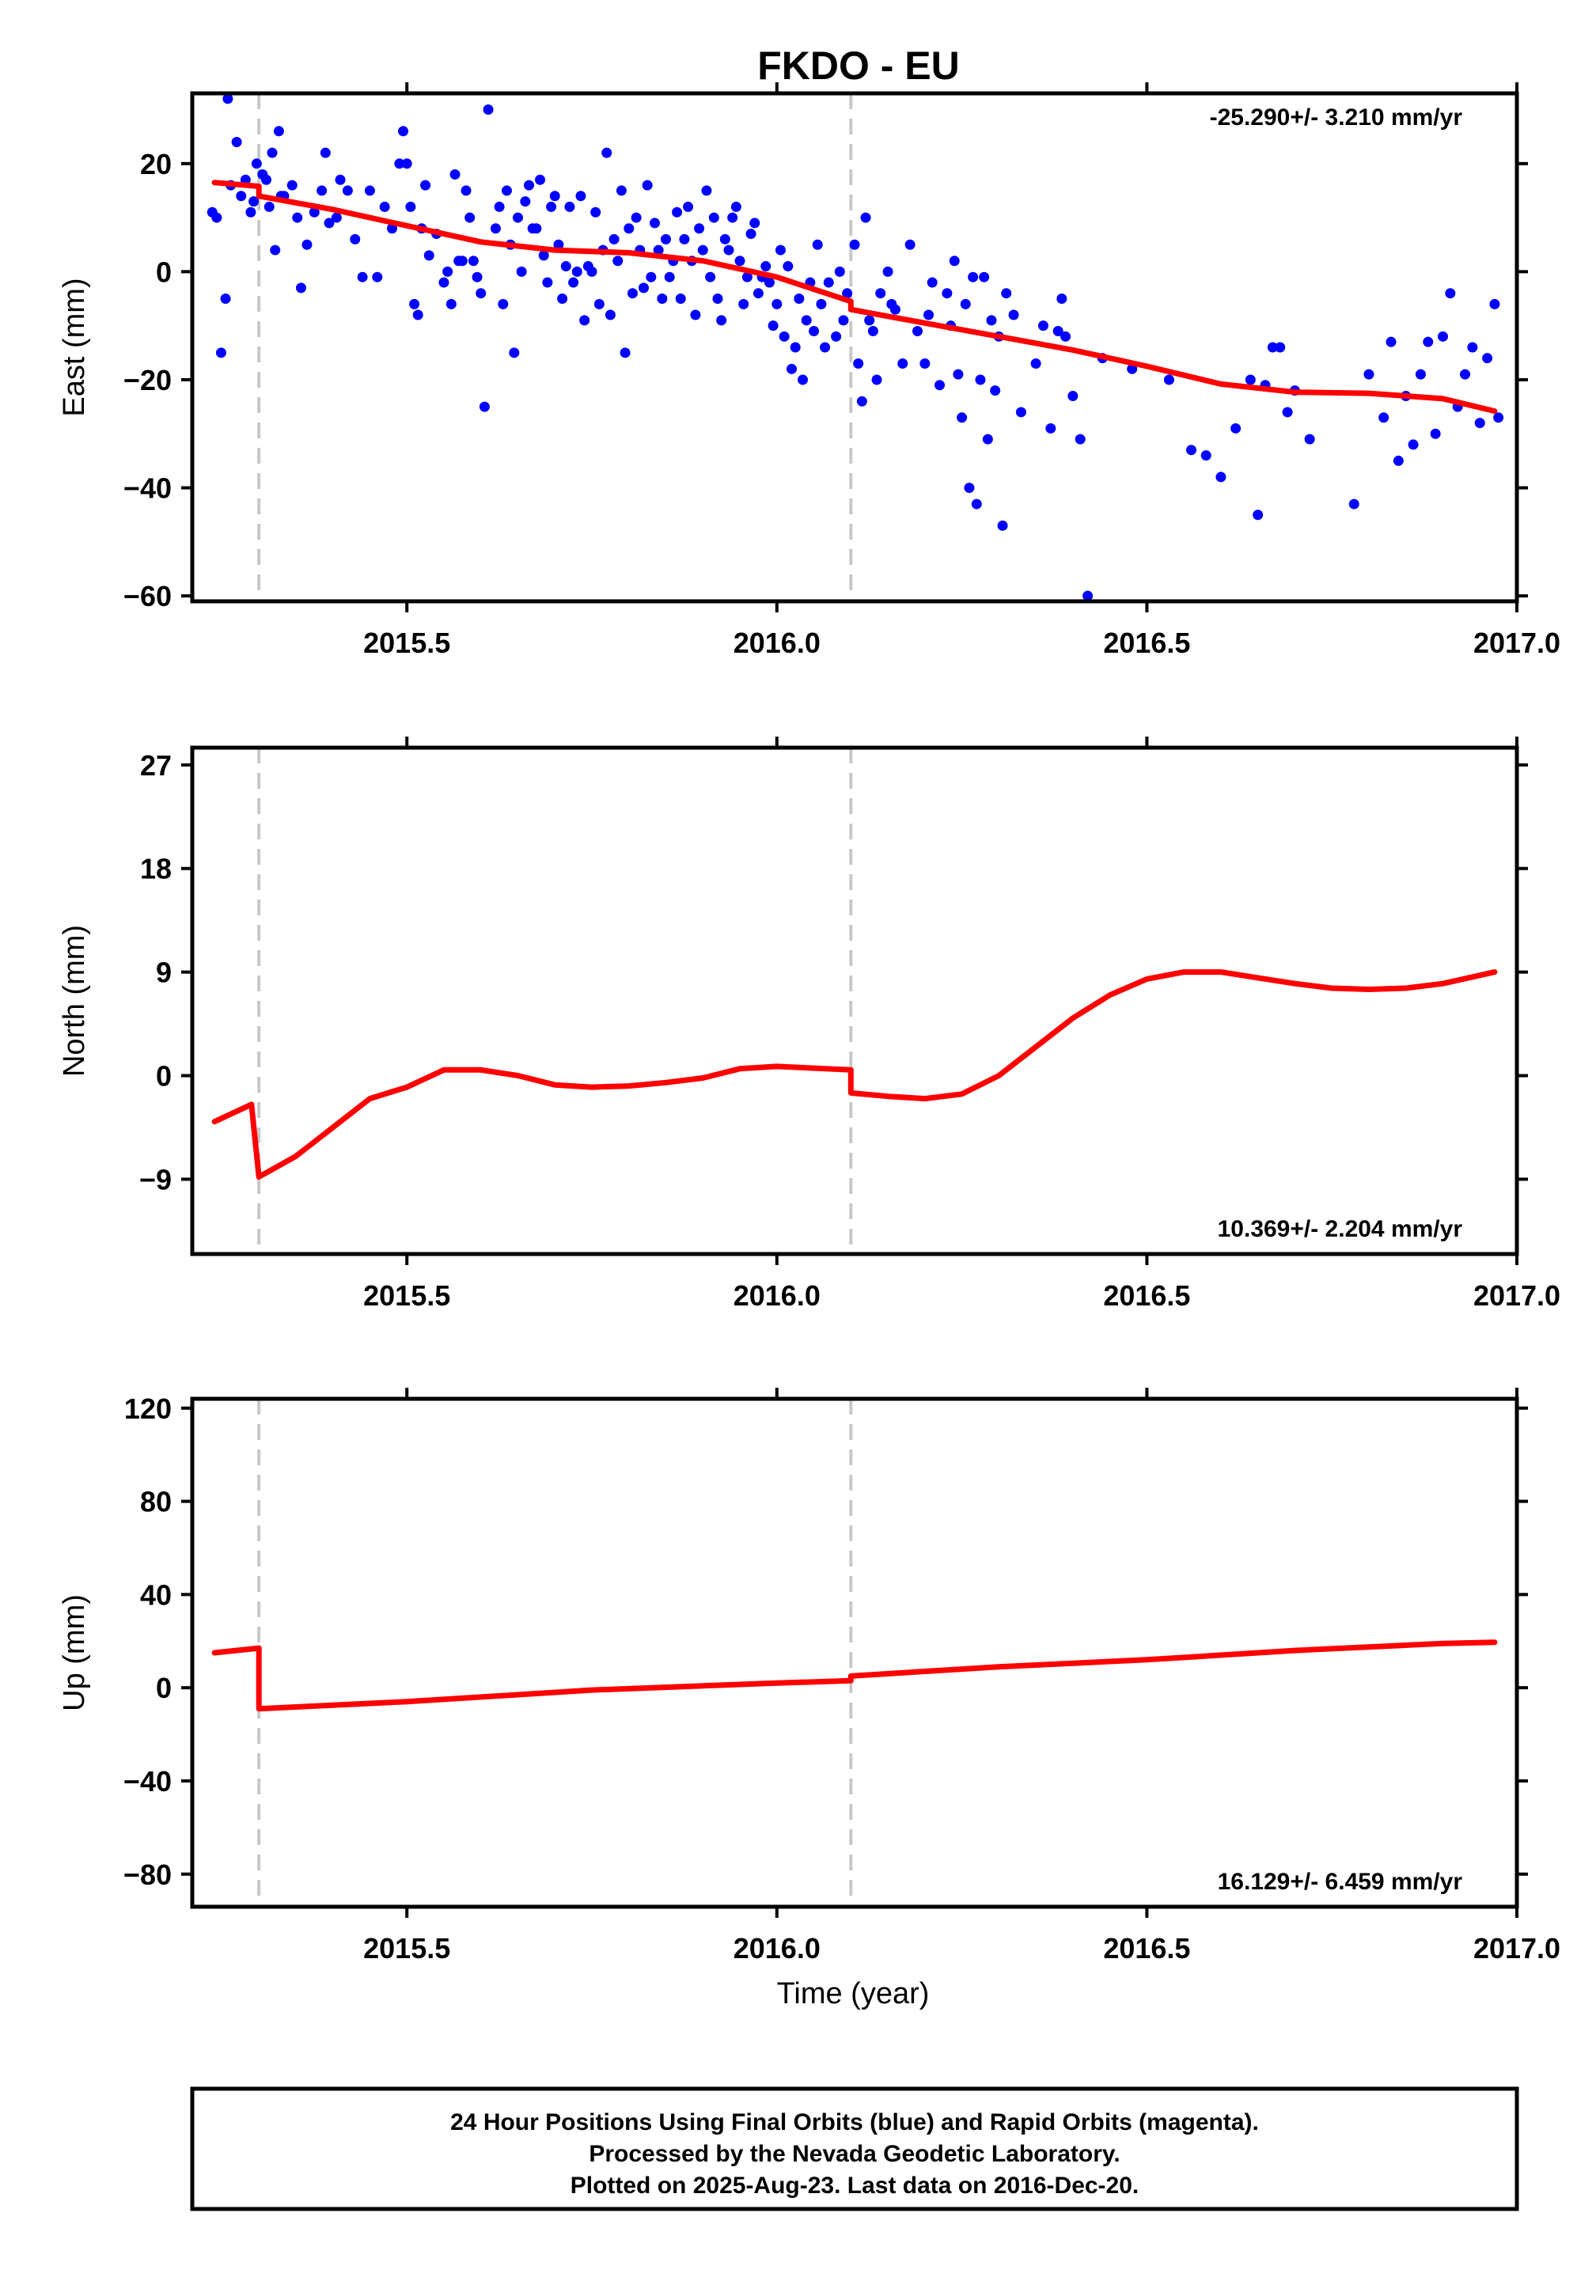  What do you see at coordinates (854, 1074) in the screenshot?
I see `north-model-curve` at bounding box center [854, 1074].